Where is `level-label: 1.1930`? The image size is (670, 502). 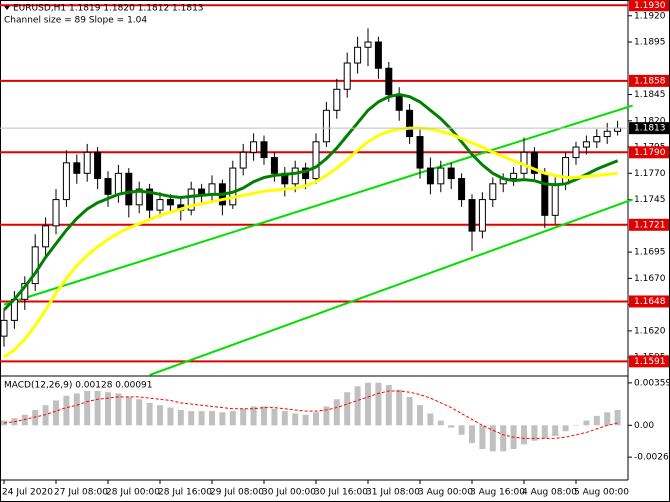 level-label: 1.1930 is located at coordinates (650, 6).